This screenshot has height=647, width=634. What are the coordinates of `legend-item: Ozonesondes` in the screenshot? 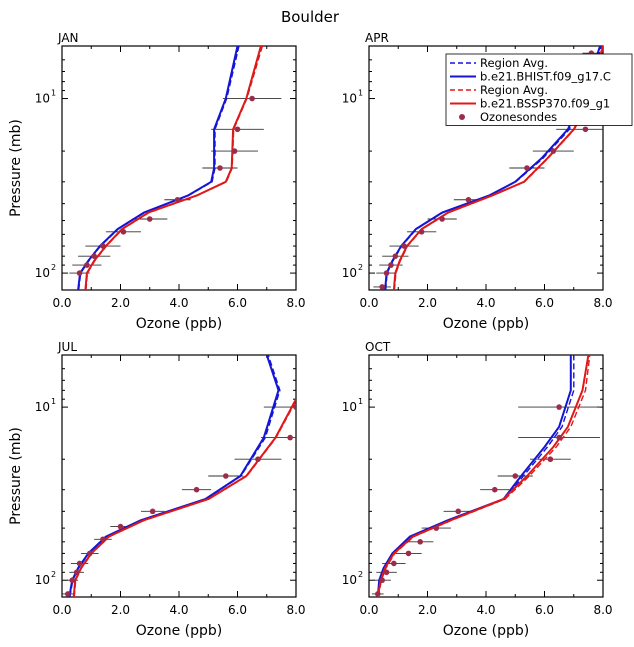 It's located at (508, 117).